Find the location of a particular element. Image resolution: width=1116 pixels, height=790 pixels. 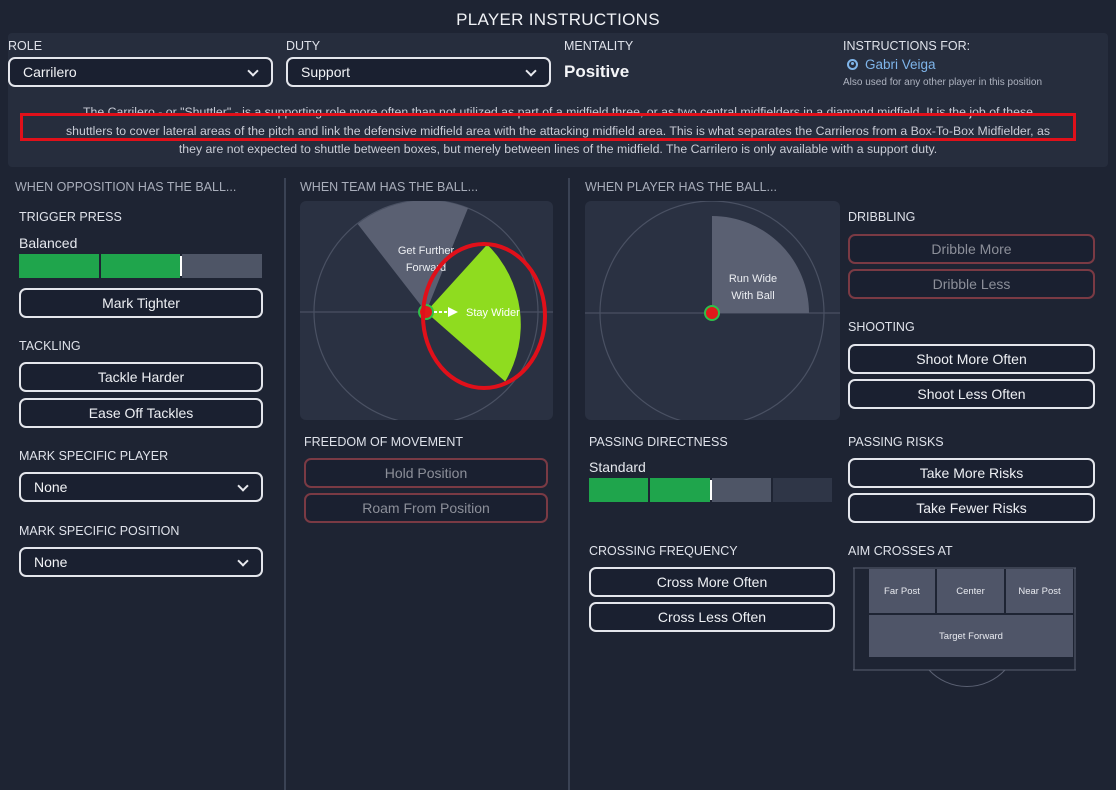

mark-player-dropdown: None is located at coordinates (141, 487).